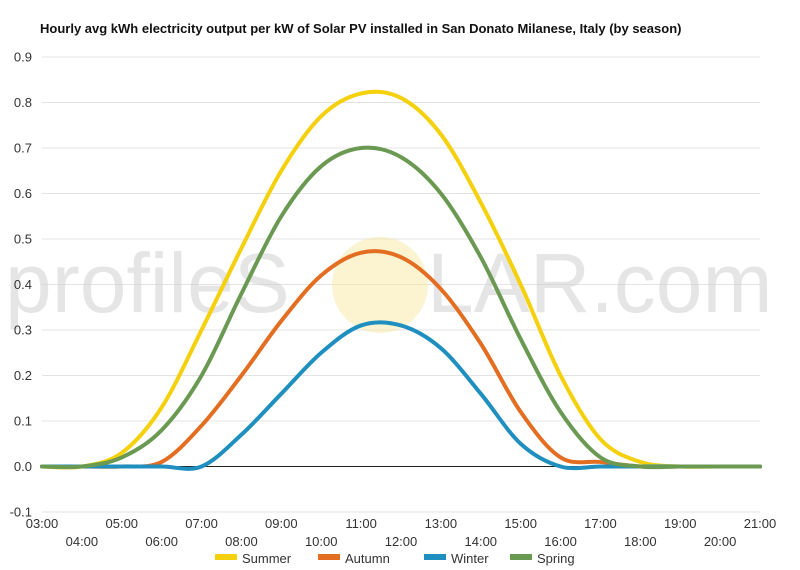 The height and width of the screenshot is (570, 800). What do you see at coordinates (281, 523) in the screenshot?
I see `x-tick-label: 09:00` at bounding box center [281, 523].